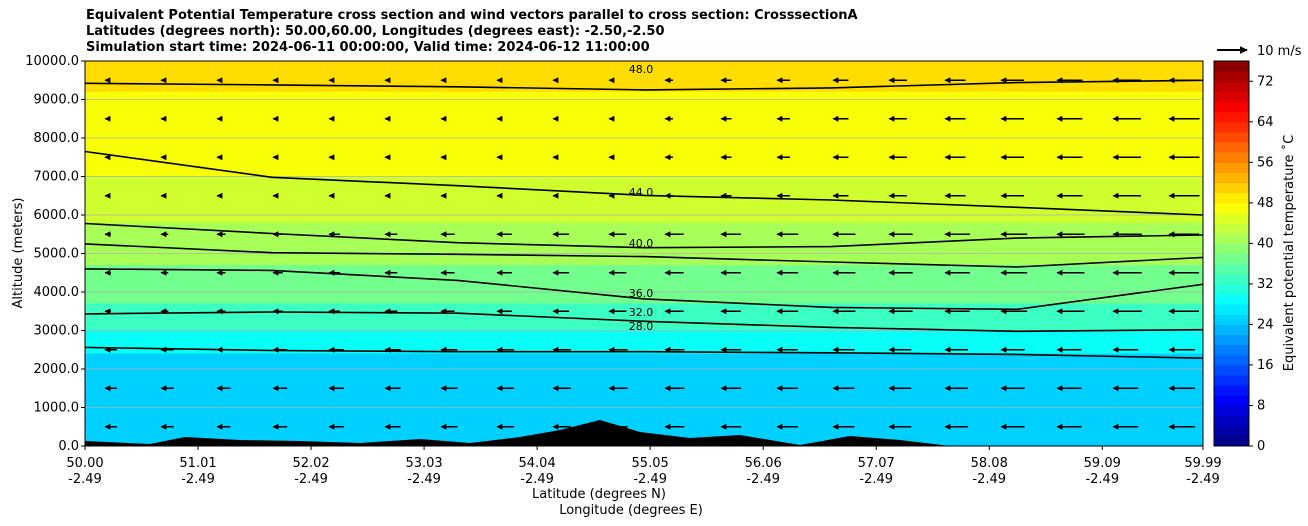 The width and height of the screenshot is (1308, 526). I want to click on x-tick-label-lat: 52.02, so click(310, 463).